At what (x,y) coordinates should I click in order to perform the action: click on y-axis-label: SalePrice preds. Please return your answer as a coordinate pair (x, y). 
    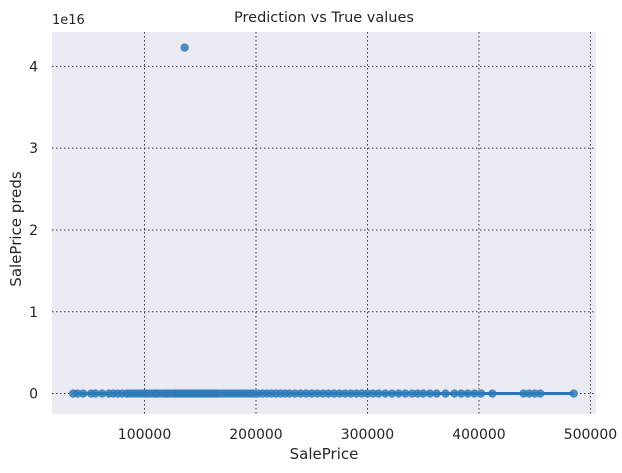
    Looking at the image, I should click on (16, 229).